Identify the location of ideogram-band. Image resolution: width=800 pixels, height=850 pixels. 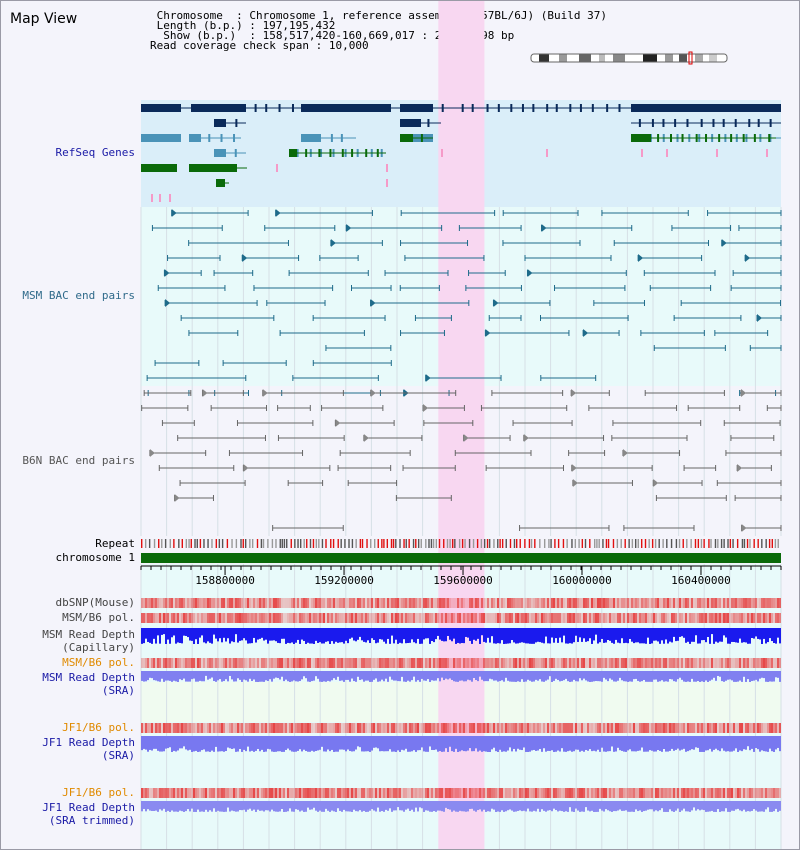
(585, 58).